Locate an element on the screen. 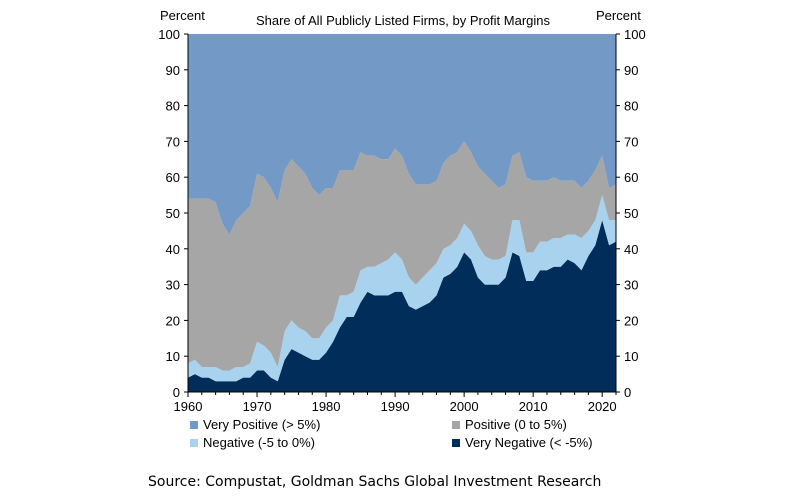 This screenshot has height=500, width=800. x-tick-label: 1960 is located at coordinates (188, 406).